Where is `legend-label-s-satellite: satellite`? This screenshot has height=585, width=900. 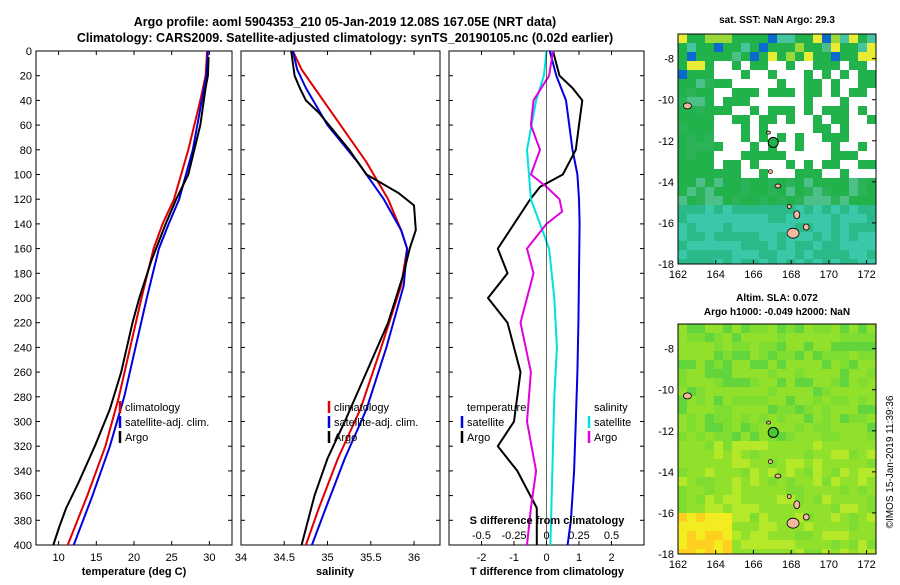 legend-label-s-satellite: satellite is located at coordinates (612, 423).